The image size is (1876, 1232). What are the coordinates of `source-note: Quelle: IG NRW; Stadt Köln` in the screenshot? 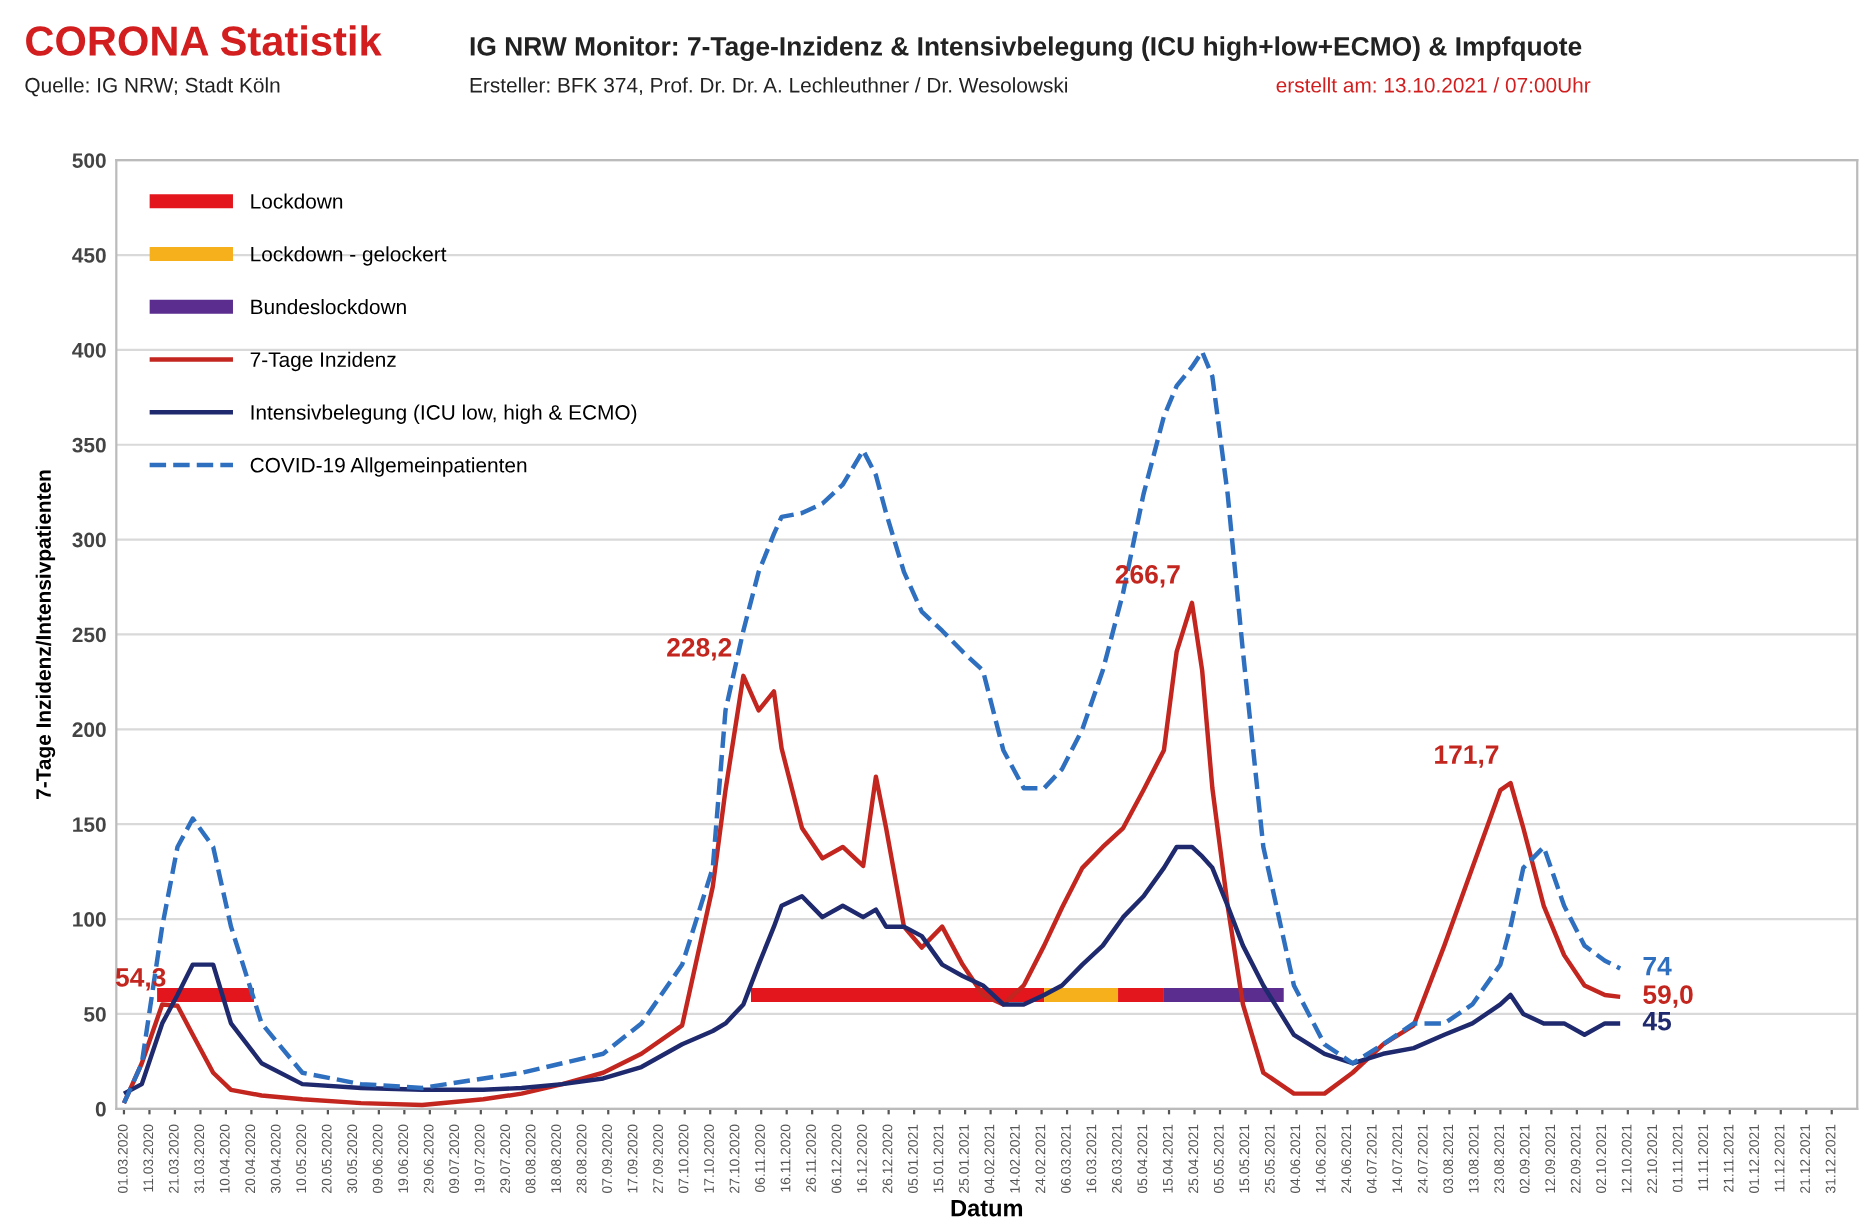 It's located at (152, 87).